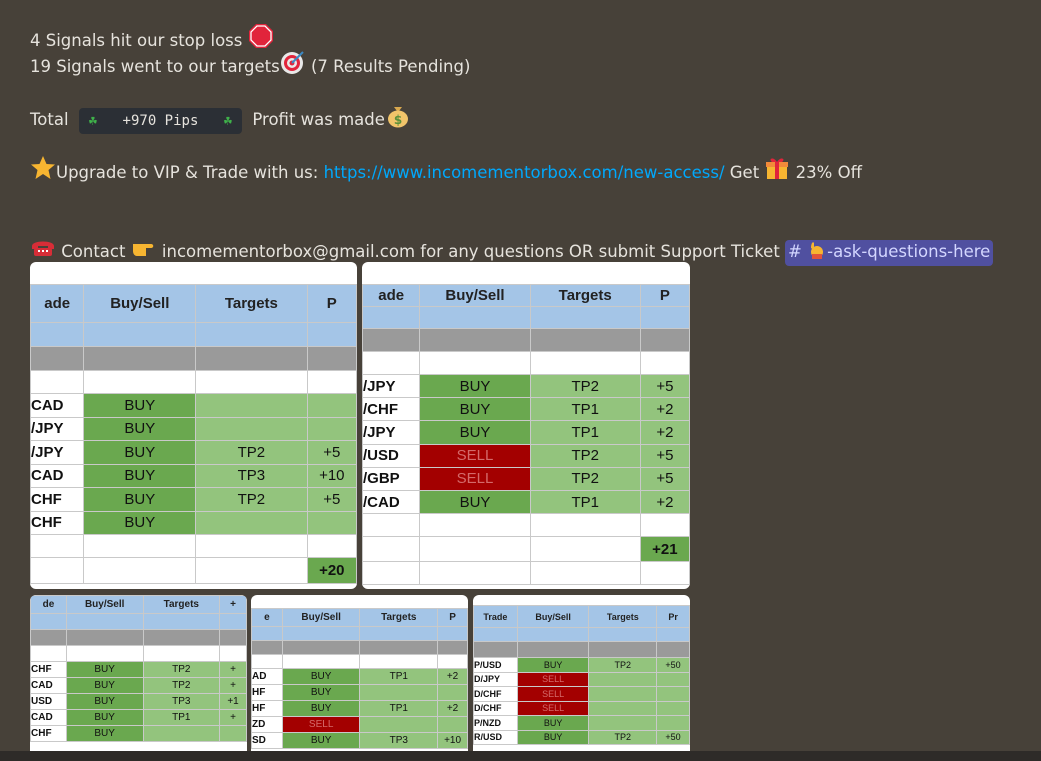 This screenshot has width=1041, height=761. Describe the element at coordinates (673, 616) in the screenshot. I see `column-header-pips: Pr` at that location.